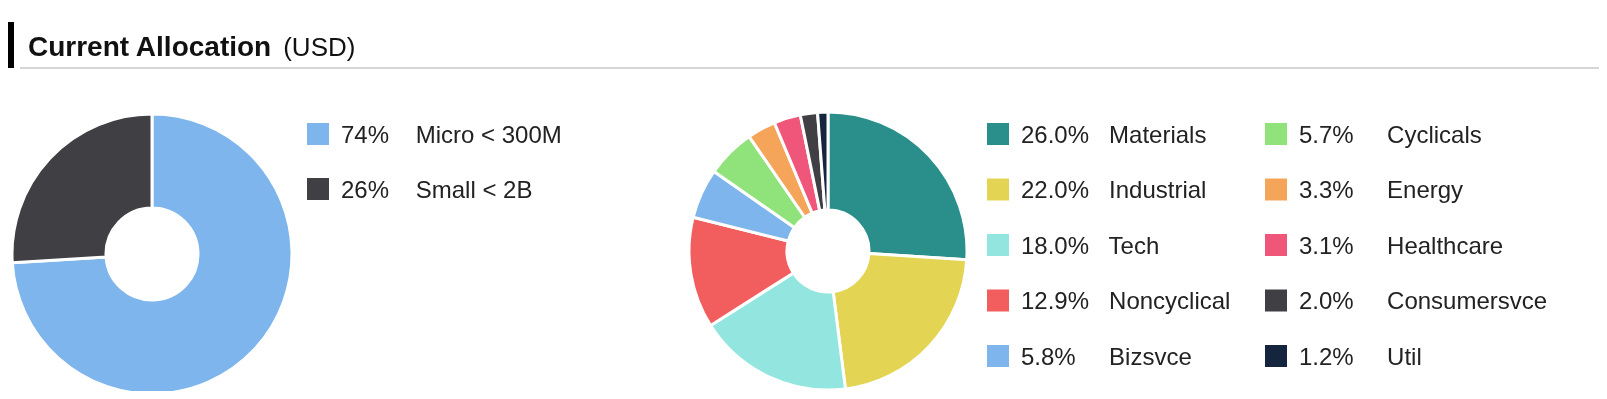  I want to click on chart-subtitle: (USD), so click(319, 47).